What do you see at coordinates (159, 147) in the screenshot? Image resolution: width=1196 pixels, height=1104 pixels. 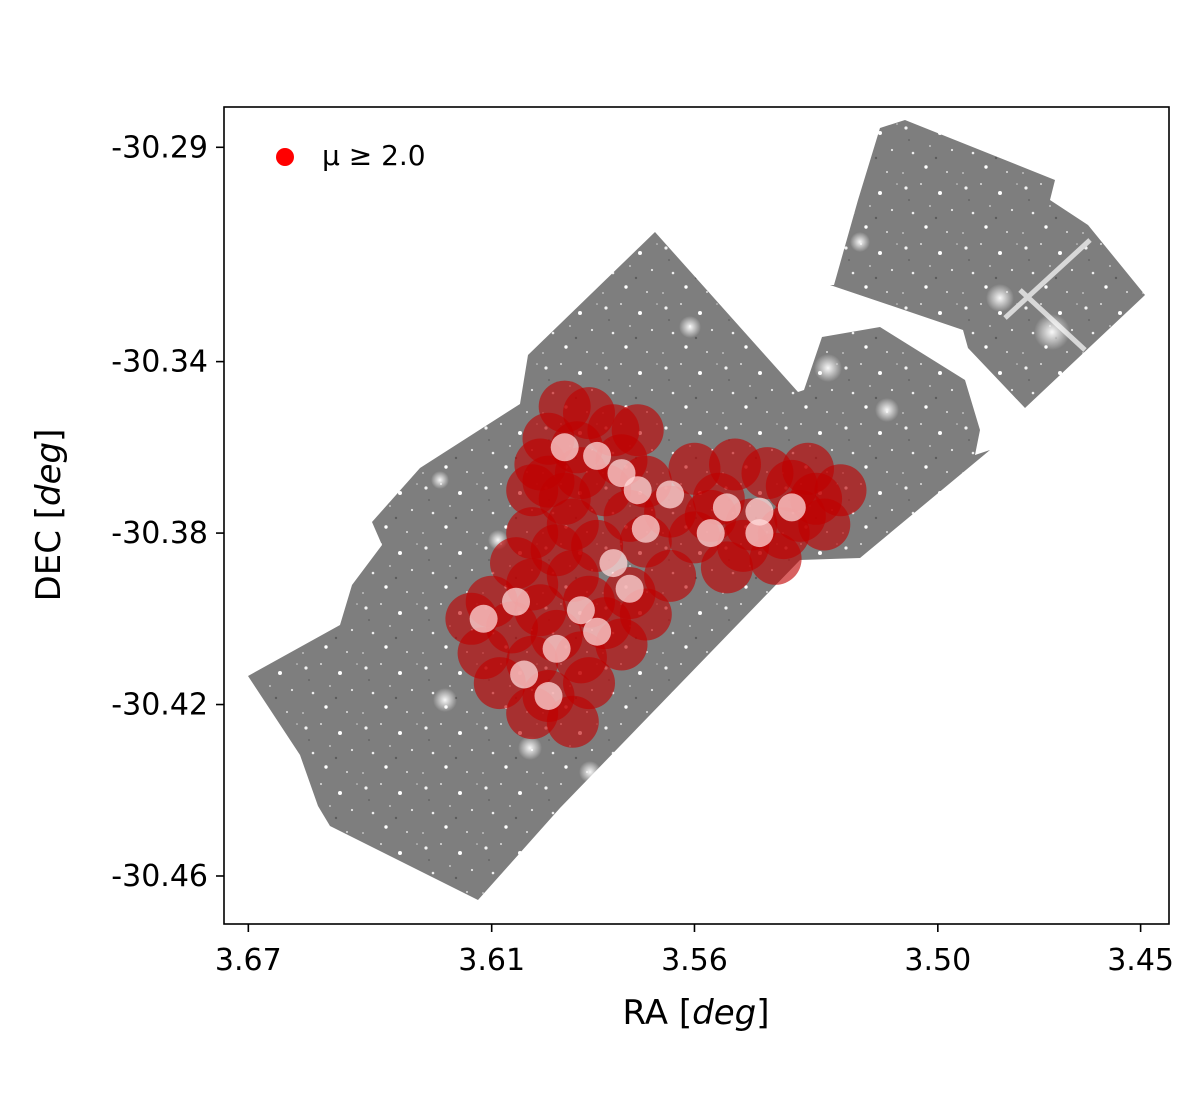 I see `y-tick-label: -30.29` at bounding box center [159, 147].